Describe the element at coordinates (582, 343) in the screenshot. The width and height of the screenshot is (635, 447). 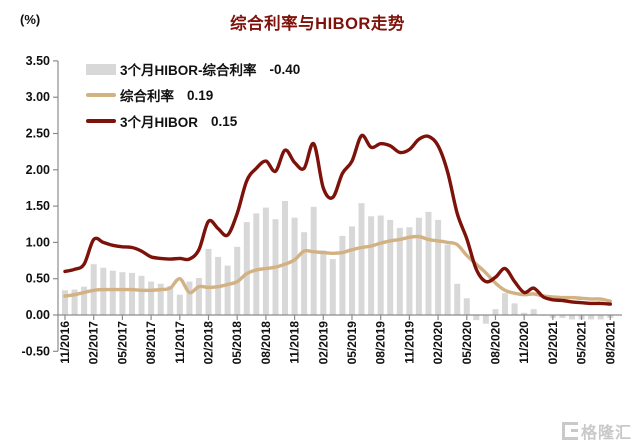
I see `svg-text: 05/2021` at that location.